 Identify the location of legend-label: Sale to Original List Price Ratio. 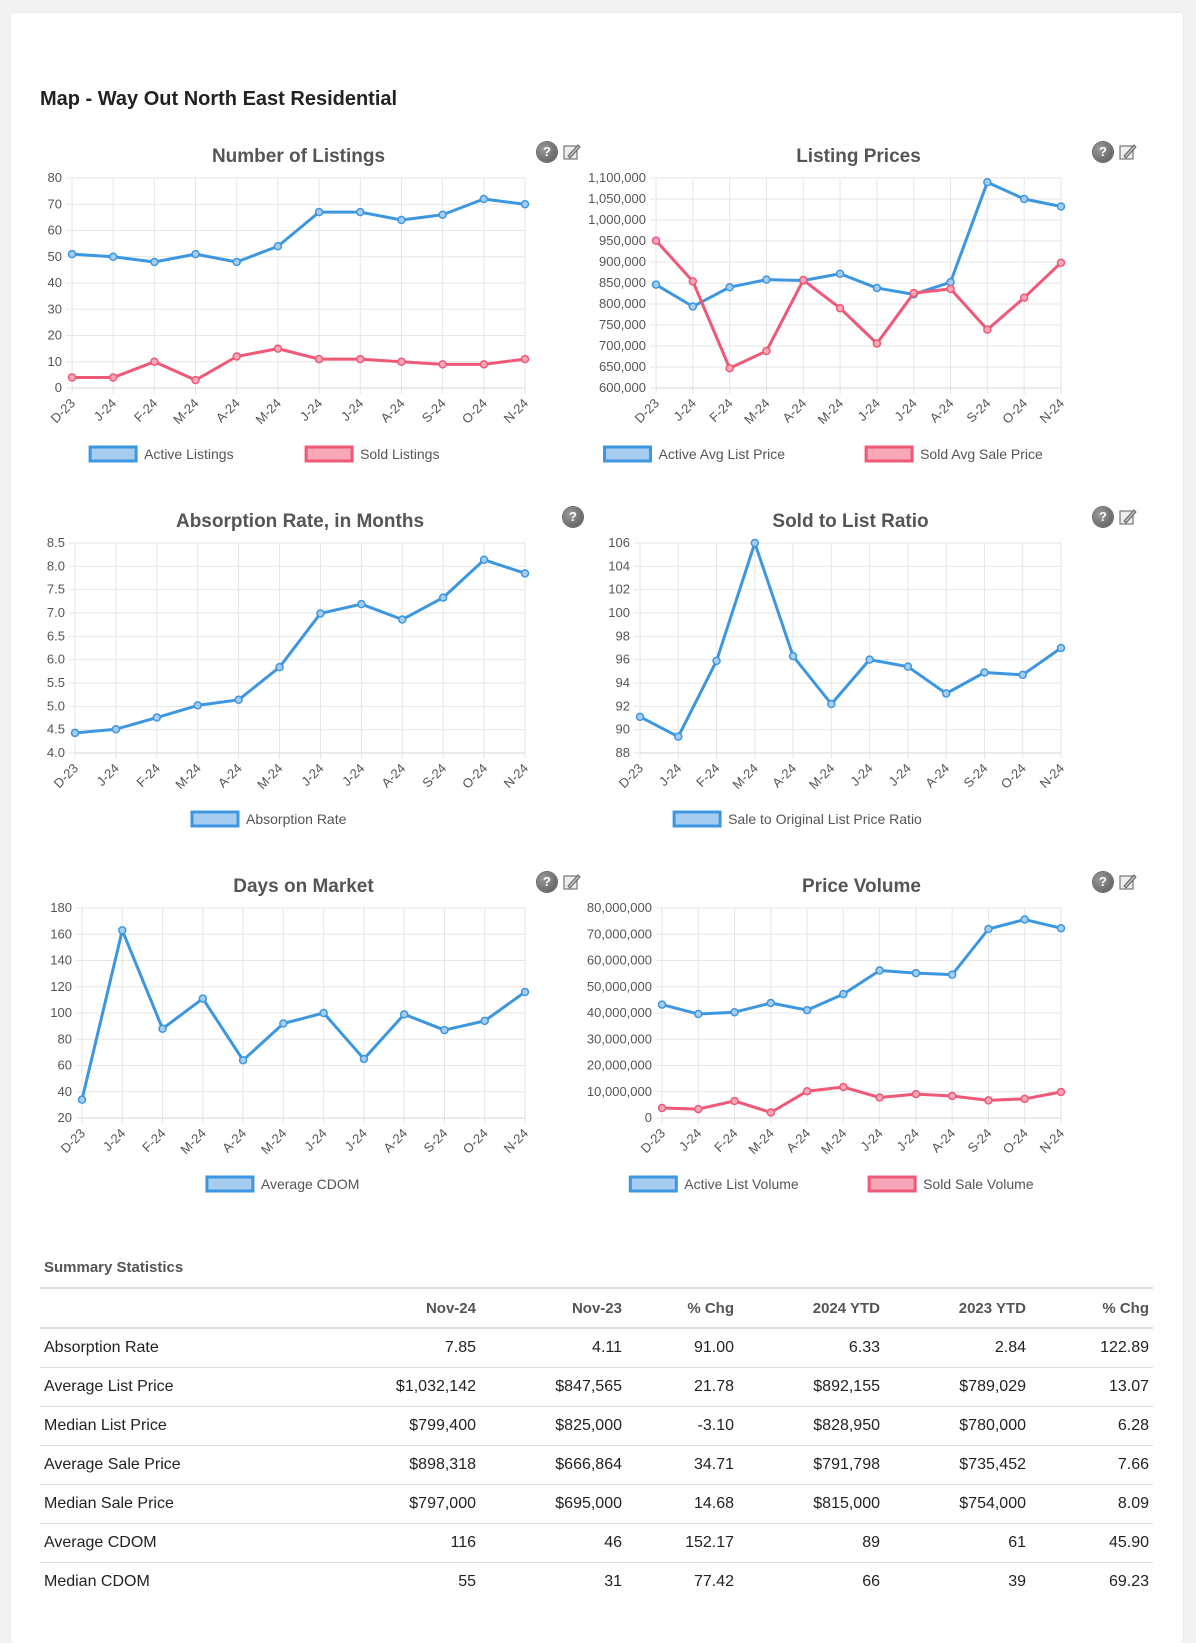
(825, 819).